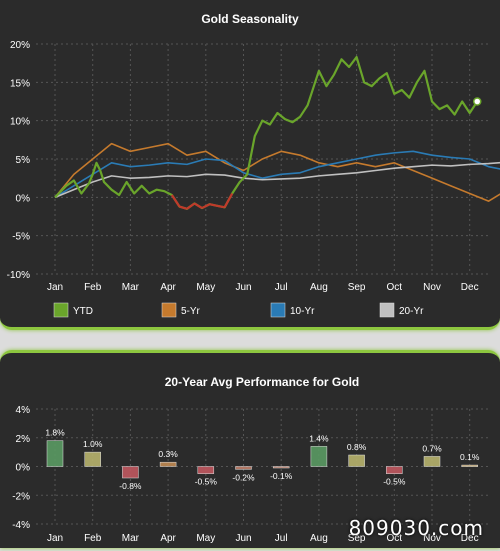 The image size is (500, 551). Describe the element at coordinates (411, 311) in the screenshot. I see `legend-label: 20-Yr` at that location.